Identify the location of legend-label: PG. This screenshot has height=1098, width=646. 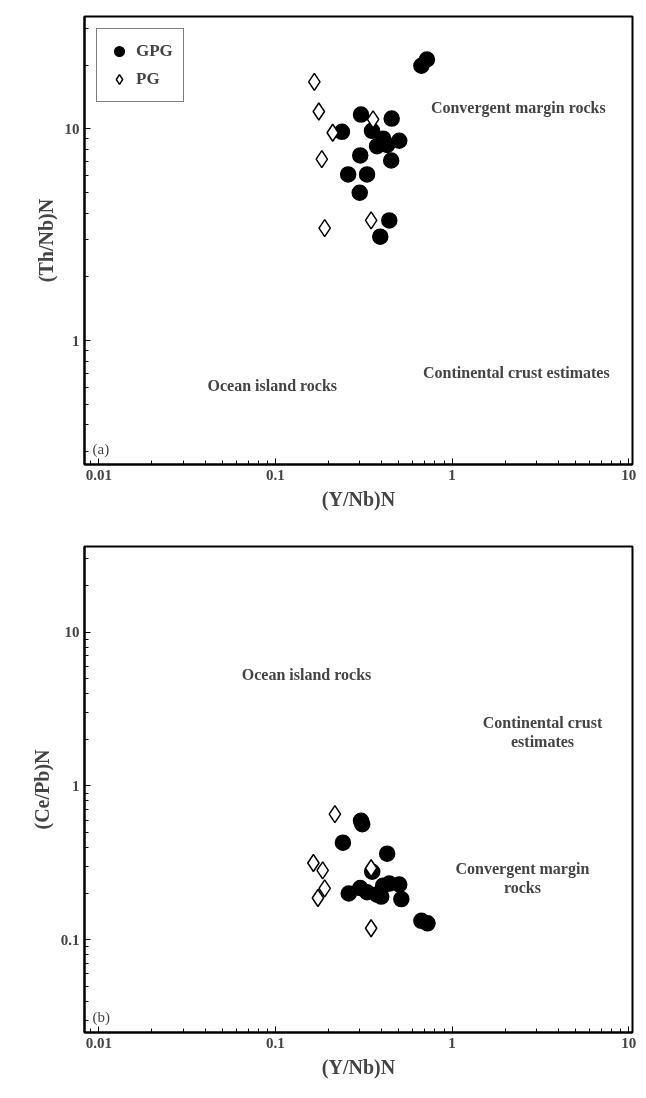
(148, 79).